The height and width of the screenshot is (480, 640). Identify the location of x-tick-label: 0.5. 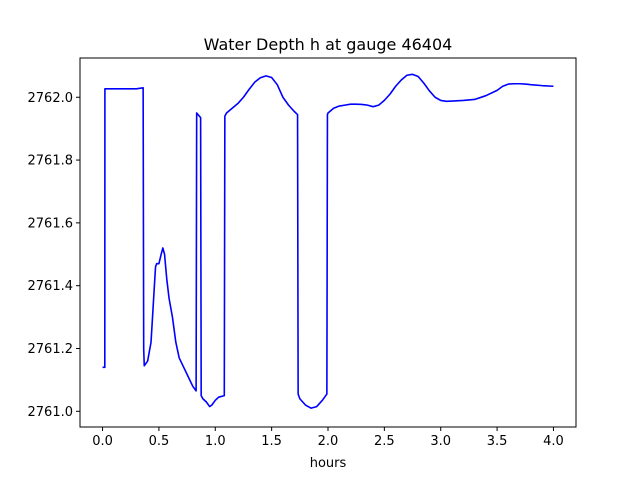
(159, 441).